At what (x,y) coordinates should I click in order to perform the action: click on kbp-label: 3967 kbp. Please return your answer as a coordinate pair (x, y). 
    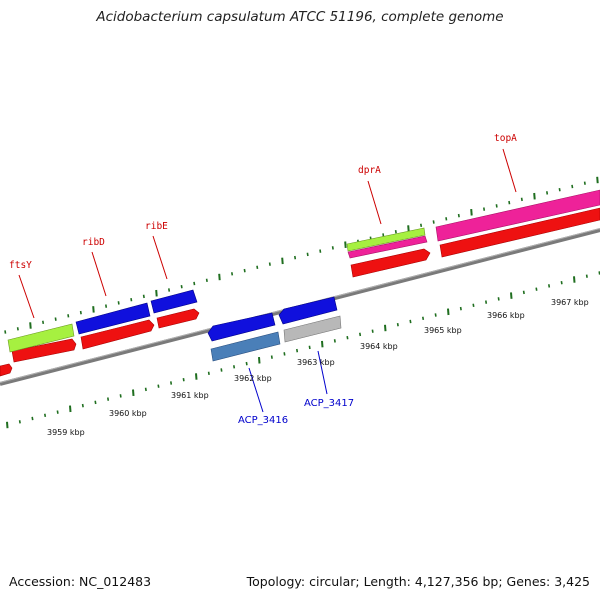
    Looking at the image, I should click on (570, 302).